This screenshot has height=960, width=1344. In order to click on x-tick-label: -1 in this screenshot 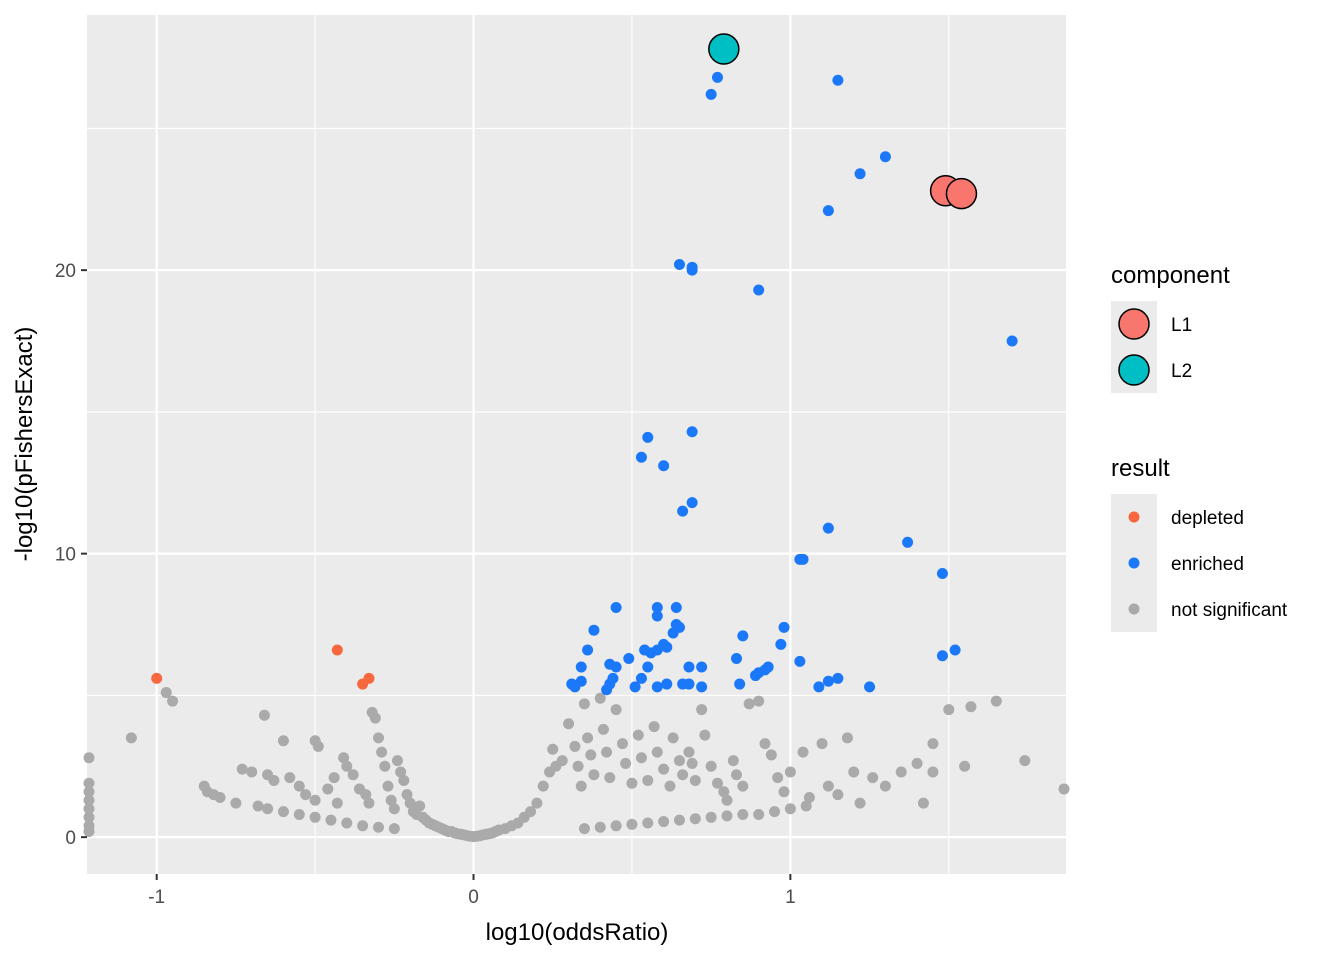, I will do `click(156, 897)`.